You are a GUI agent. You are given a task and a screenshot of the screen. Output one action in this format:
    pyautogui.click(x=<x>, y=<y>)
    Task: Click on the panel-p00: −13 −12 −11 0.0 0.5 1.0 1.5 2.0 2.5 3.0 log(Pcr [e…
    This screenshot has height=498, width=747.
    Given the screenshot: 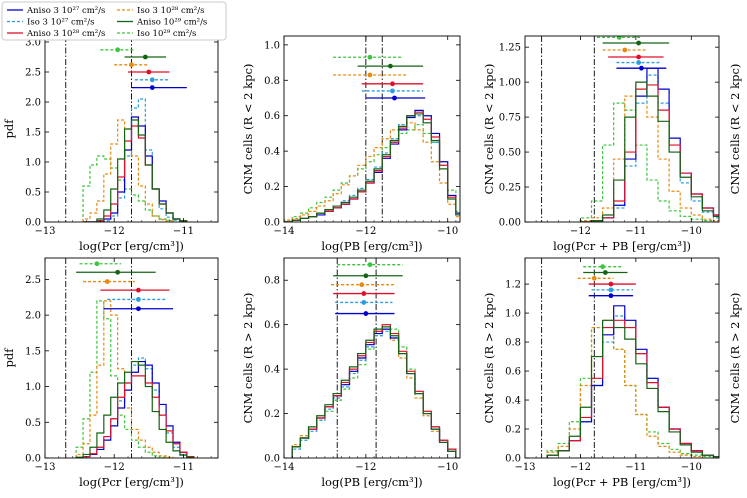 What is the action you would take?
    pyautogui.click(x=110, y=144)
    